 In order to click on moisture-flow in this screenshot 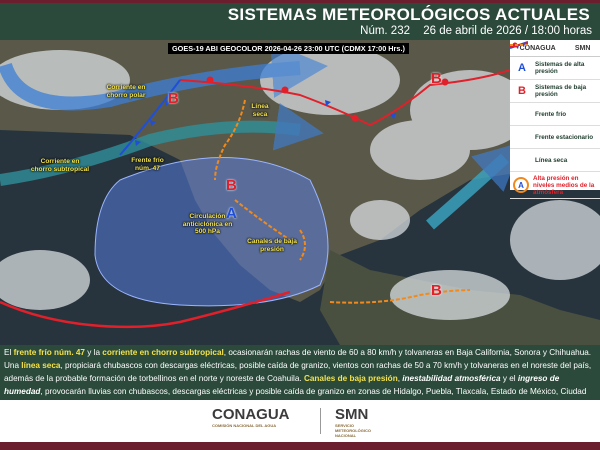, I will do `click(474, 185)`.